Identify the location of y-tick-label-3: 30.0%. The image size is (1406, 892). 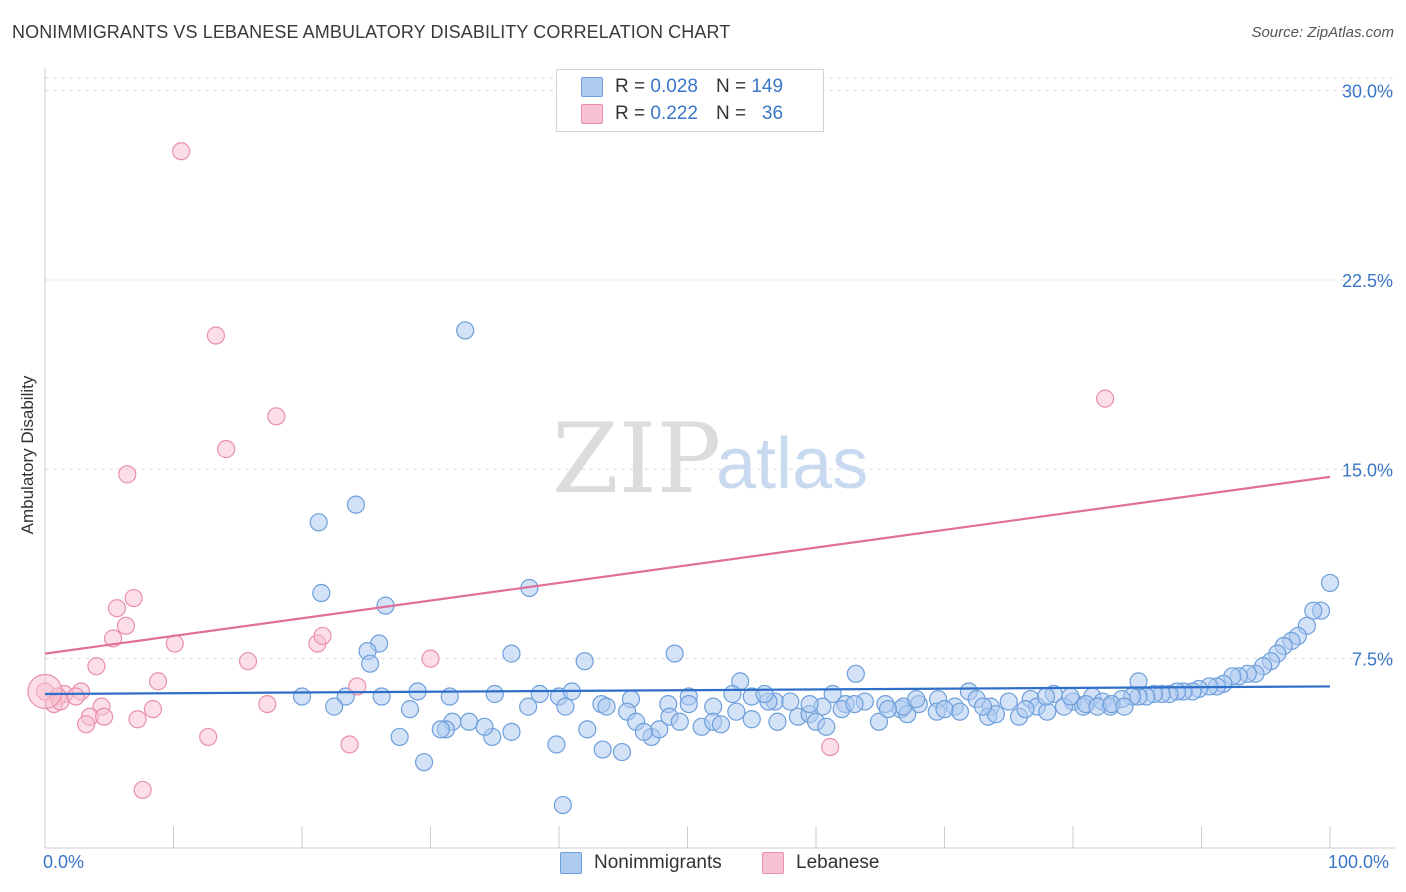
(1367, 92).